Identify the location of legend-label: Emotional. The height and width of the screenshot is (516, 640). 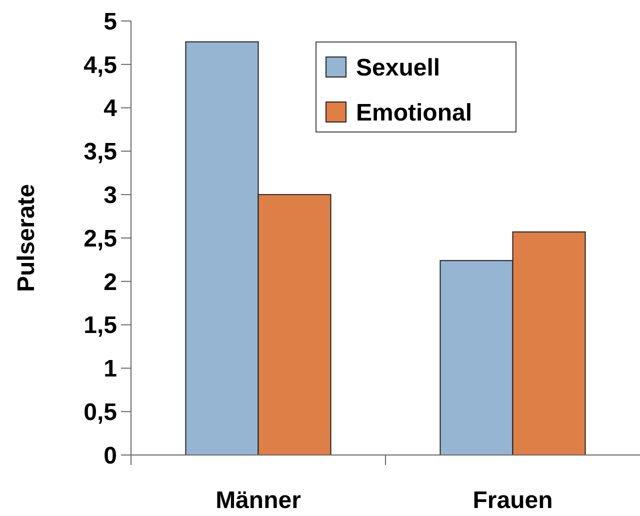
(414, 112).